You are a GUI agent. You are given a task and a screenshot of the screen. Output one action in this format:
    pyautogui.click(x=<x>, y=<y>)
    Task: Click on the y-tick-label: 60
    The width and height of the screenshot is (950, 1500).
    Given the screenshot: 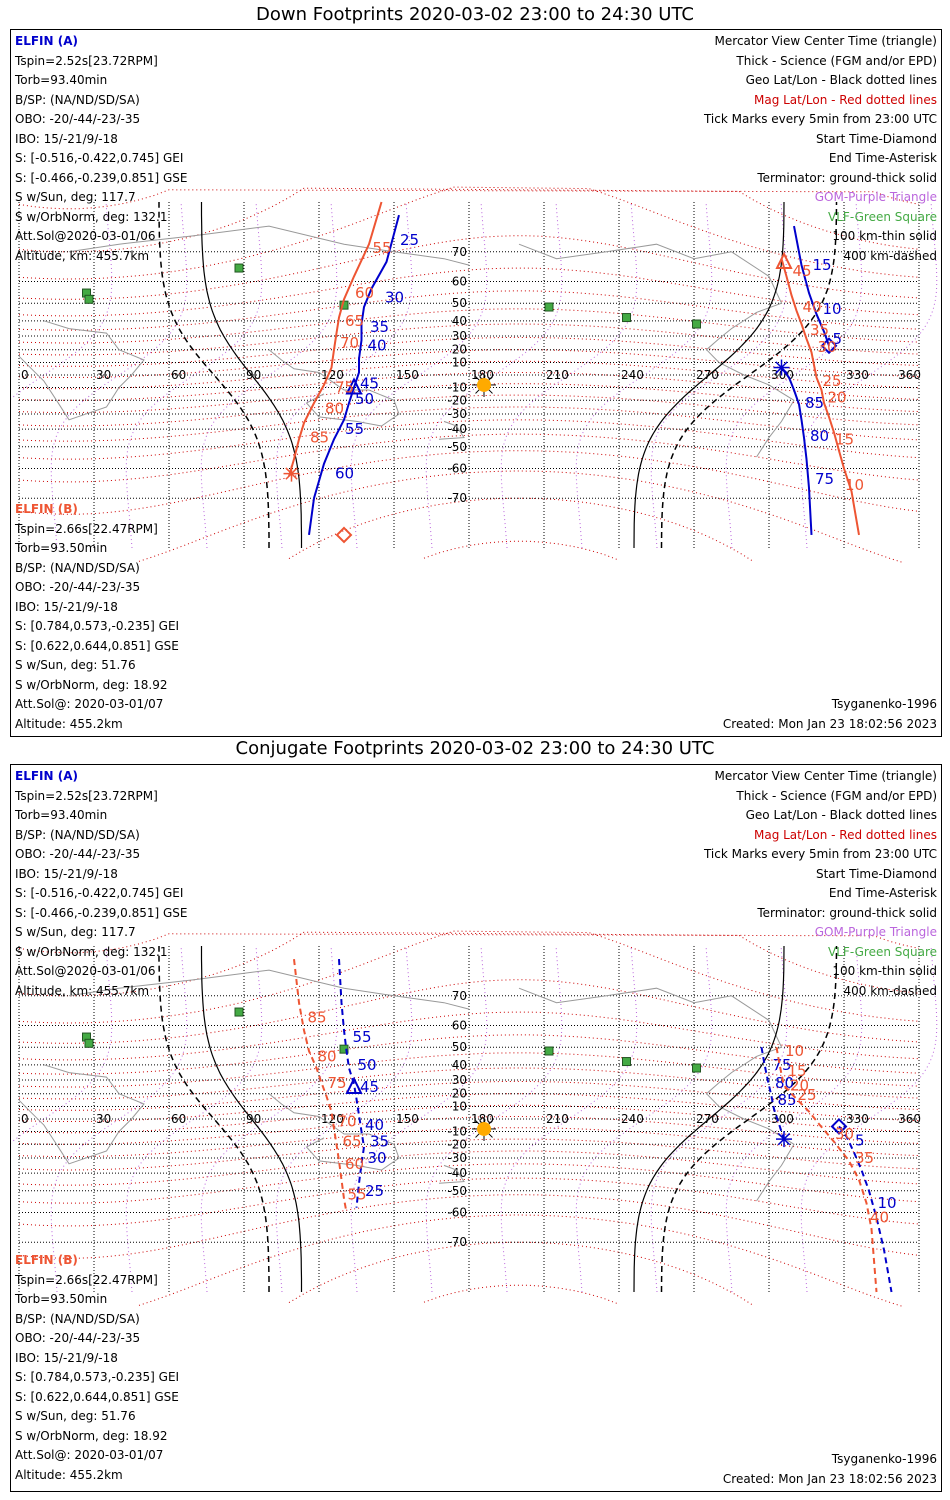 What is the action you would take?
    pyautogui.click(x=459, y=281)
    